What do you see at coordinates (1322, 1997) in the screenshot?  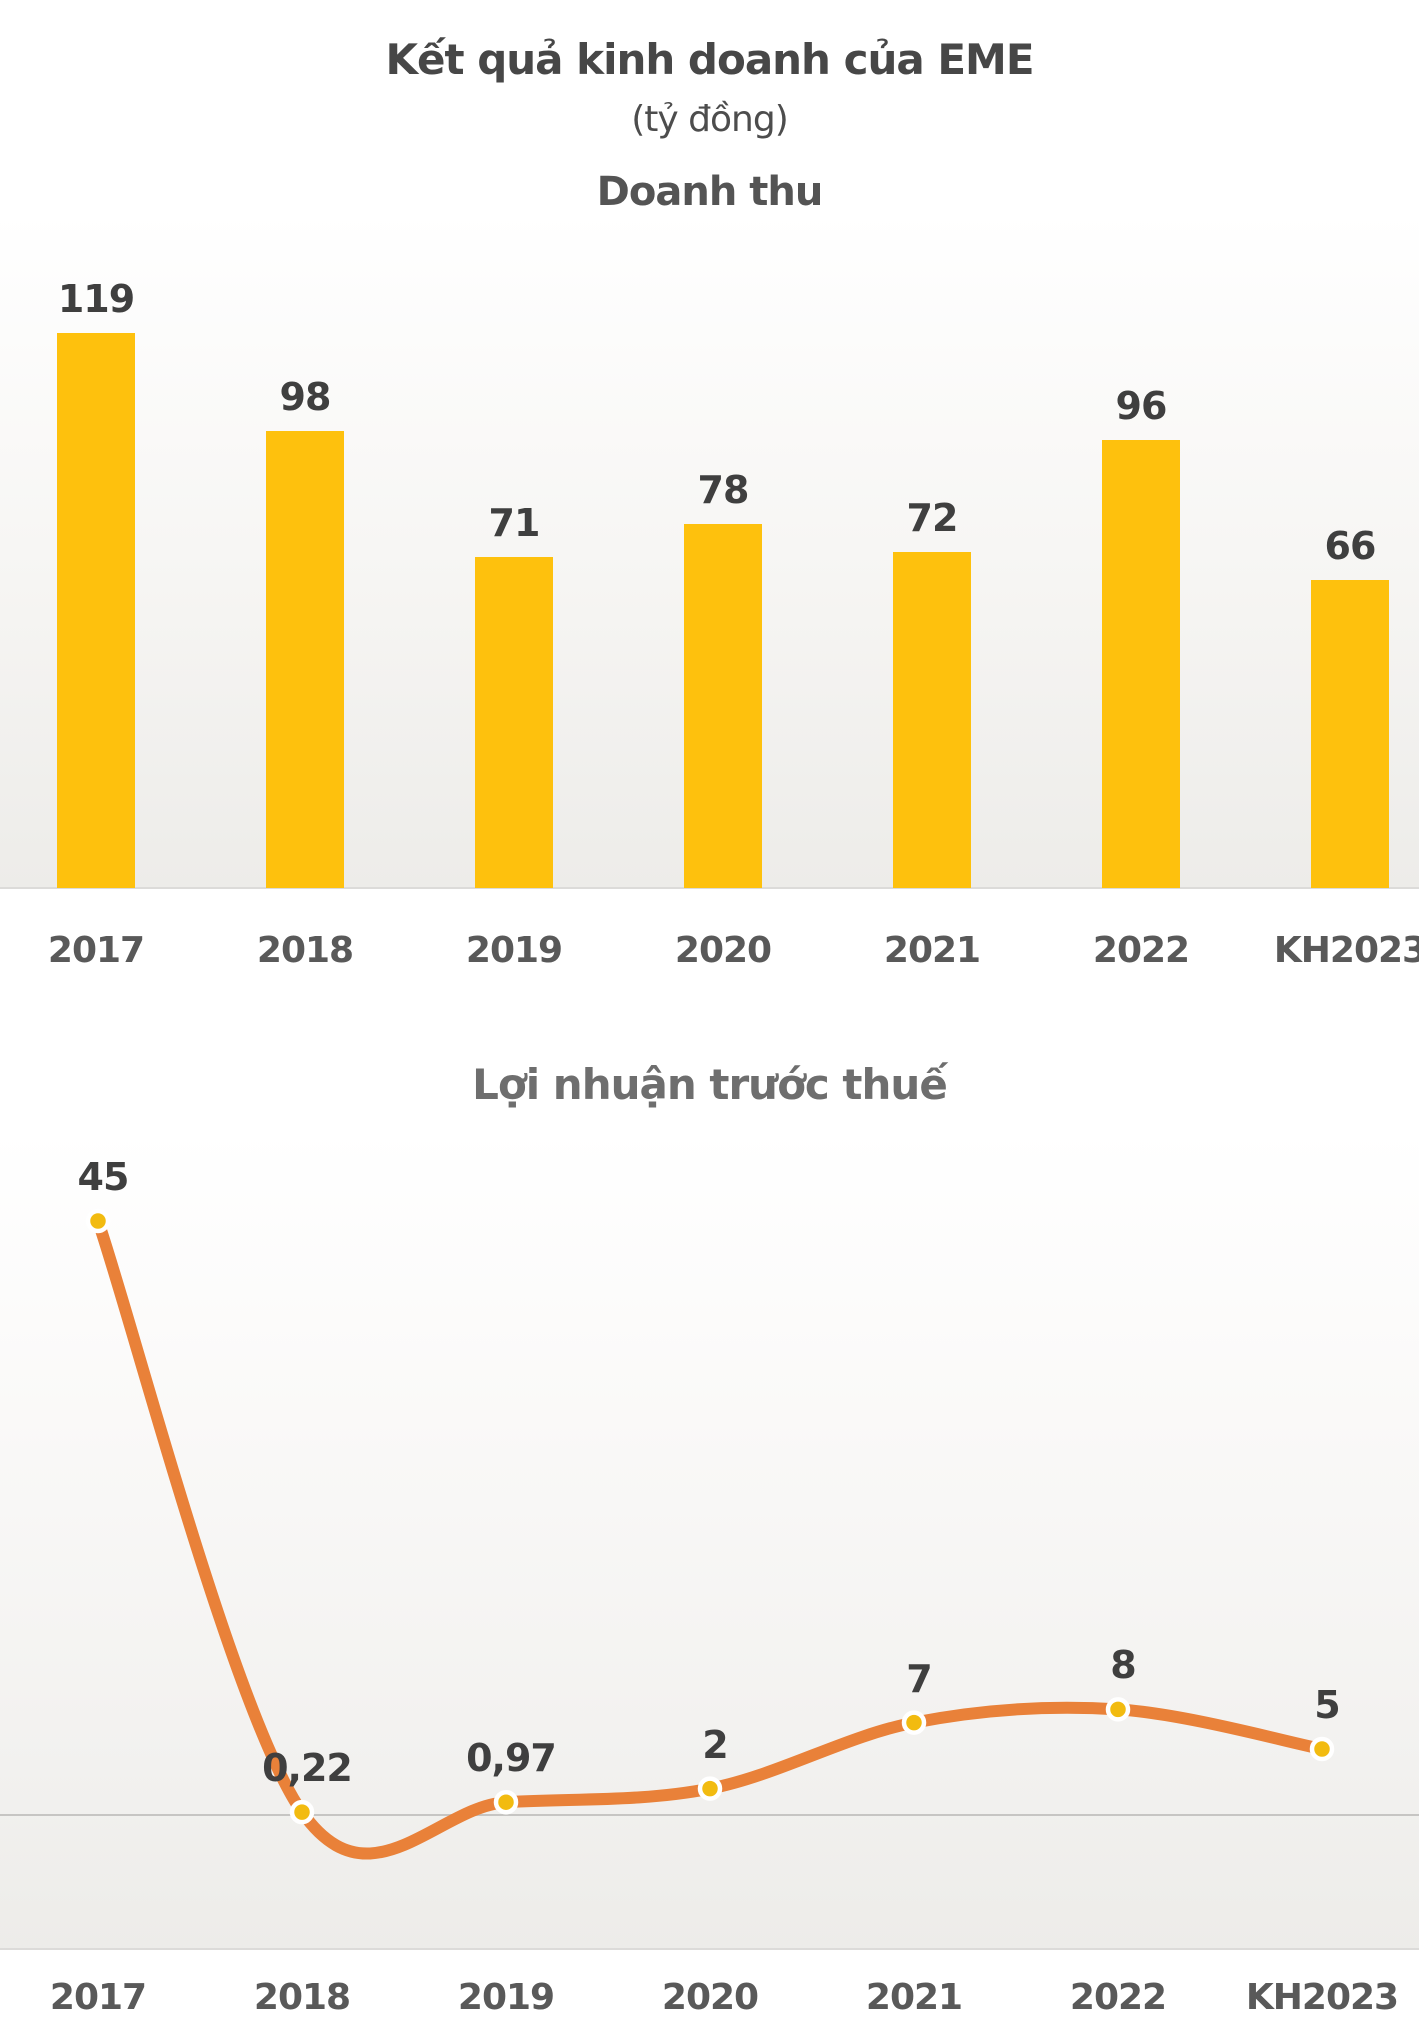 I see `profit-axis-label-KH2023: KH2023` at bounding box center [1322, 1997].